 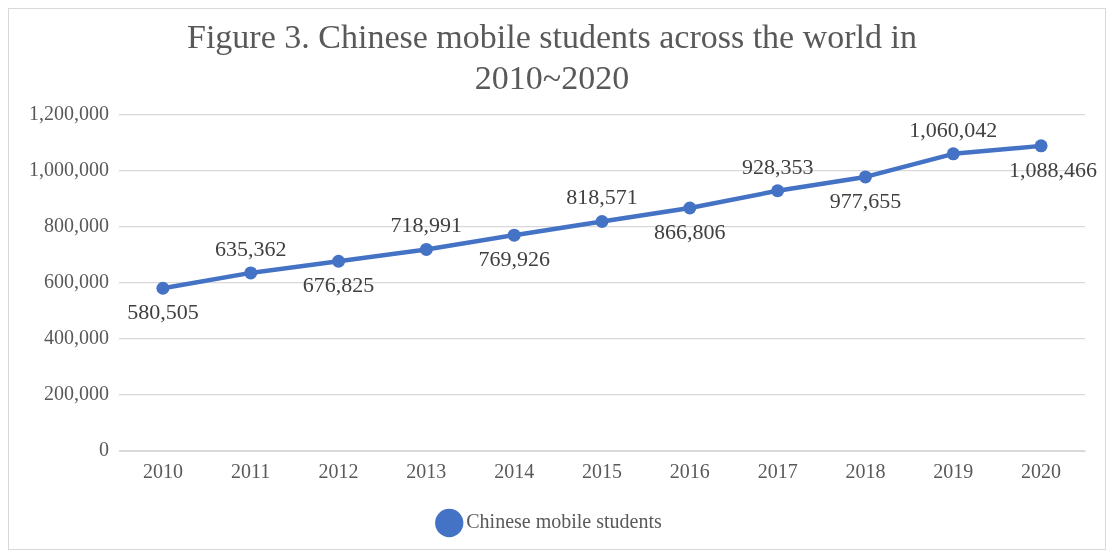 I want to click on data-label: 1,060,042, so click(x=953, y=129).